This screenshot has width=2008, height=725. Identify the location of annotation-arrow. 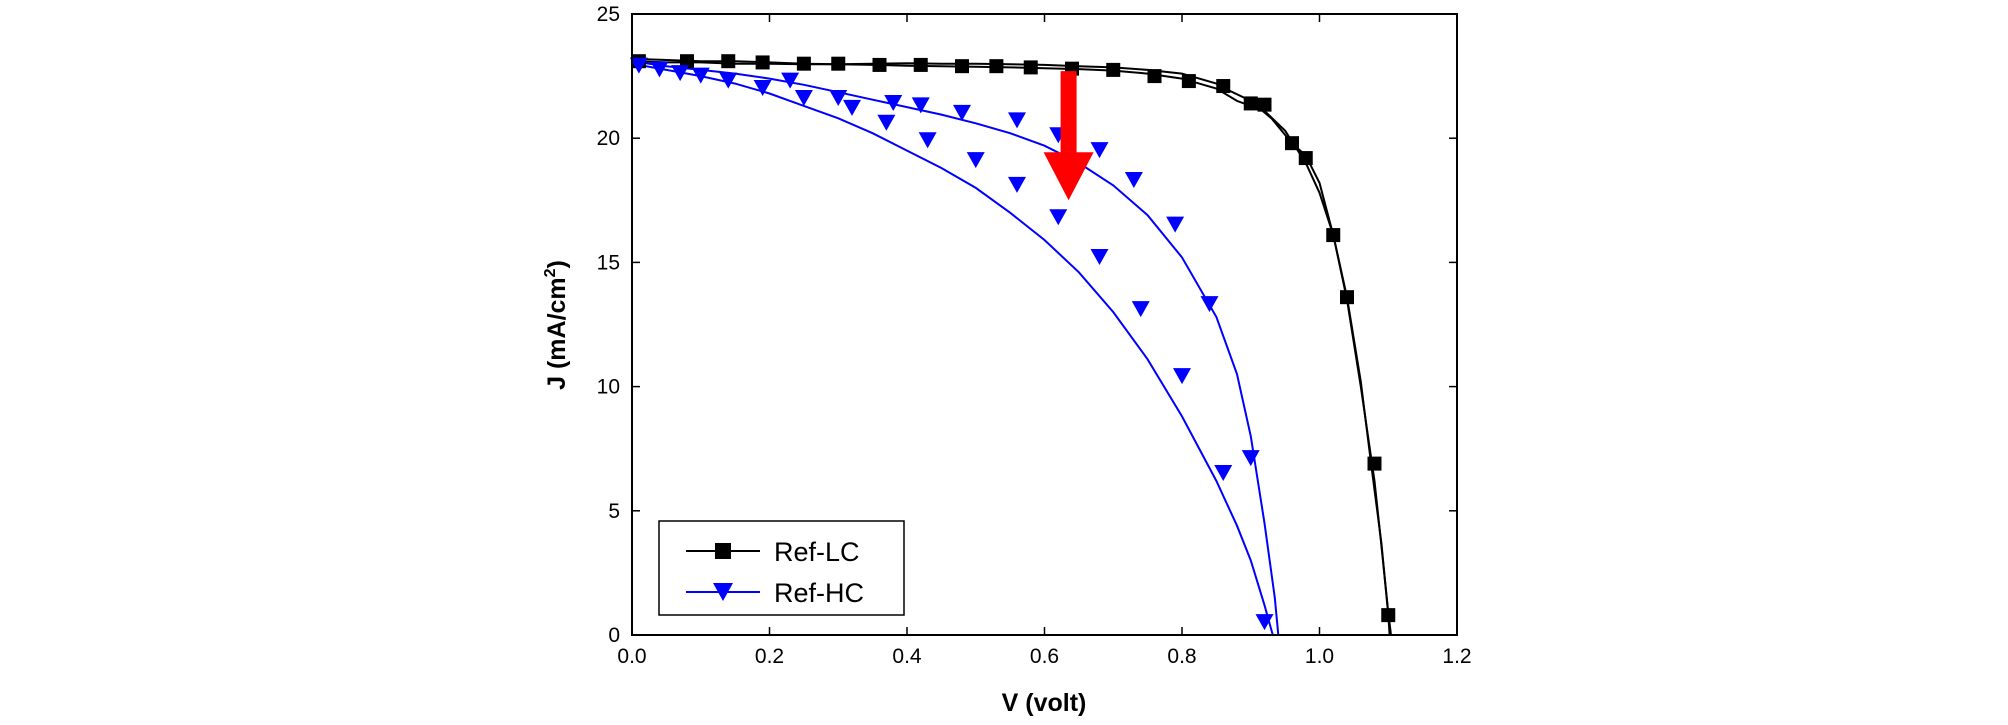
(1068, 136).